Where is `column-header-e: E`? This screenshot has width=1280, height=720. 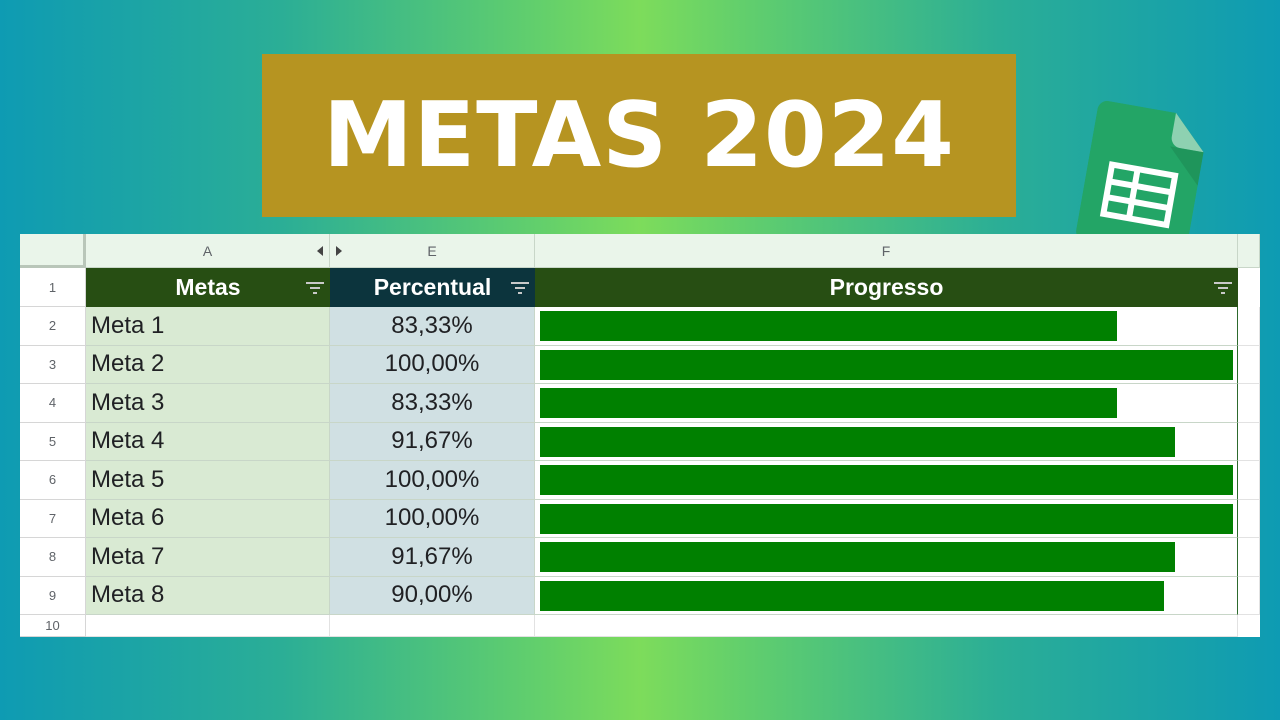
column-header-e: E is located at coordinates (432, 251).